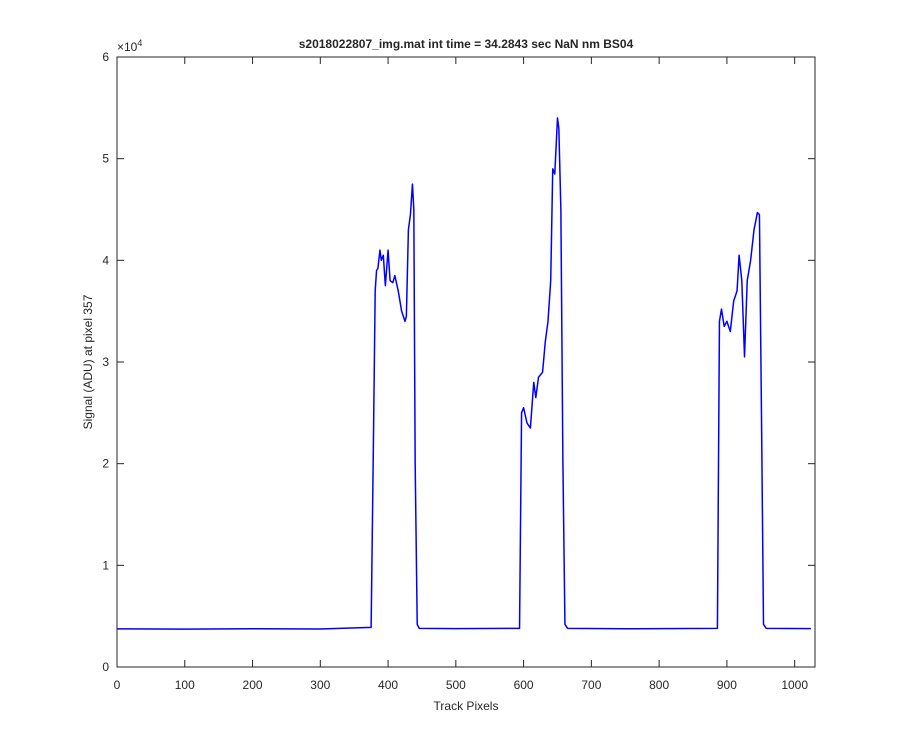  What do you see at coordinates (388, 685) in the screenshot?
I see `x-tick-label: 400` at bounding box center [388, 685].